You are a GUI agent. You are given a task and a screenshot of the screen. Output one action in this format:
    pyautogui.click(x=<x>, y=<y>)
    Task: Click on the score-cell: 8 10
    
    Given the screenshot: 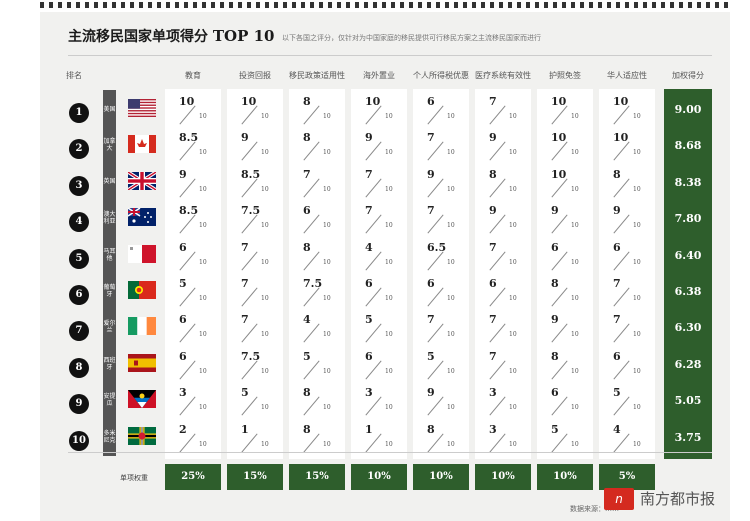 What is the action you would take?
    pyautogui.click(x=565, y=292)
    